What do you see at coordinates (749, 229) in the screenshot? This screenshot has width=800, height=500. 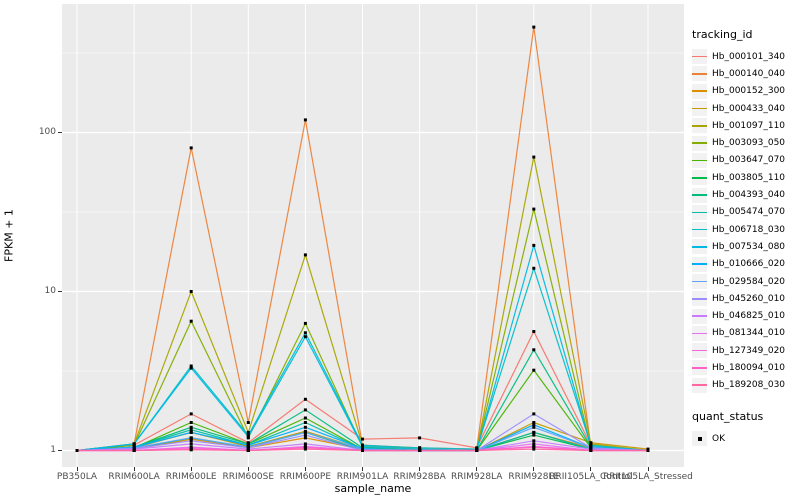 I see `legend-item-label: Hb_006718_030` at bounding box center [749, 229].